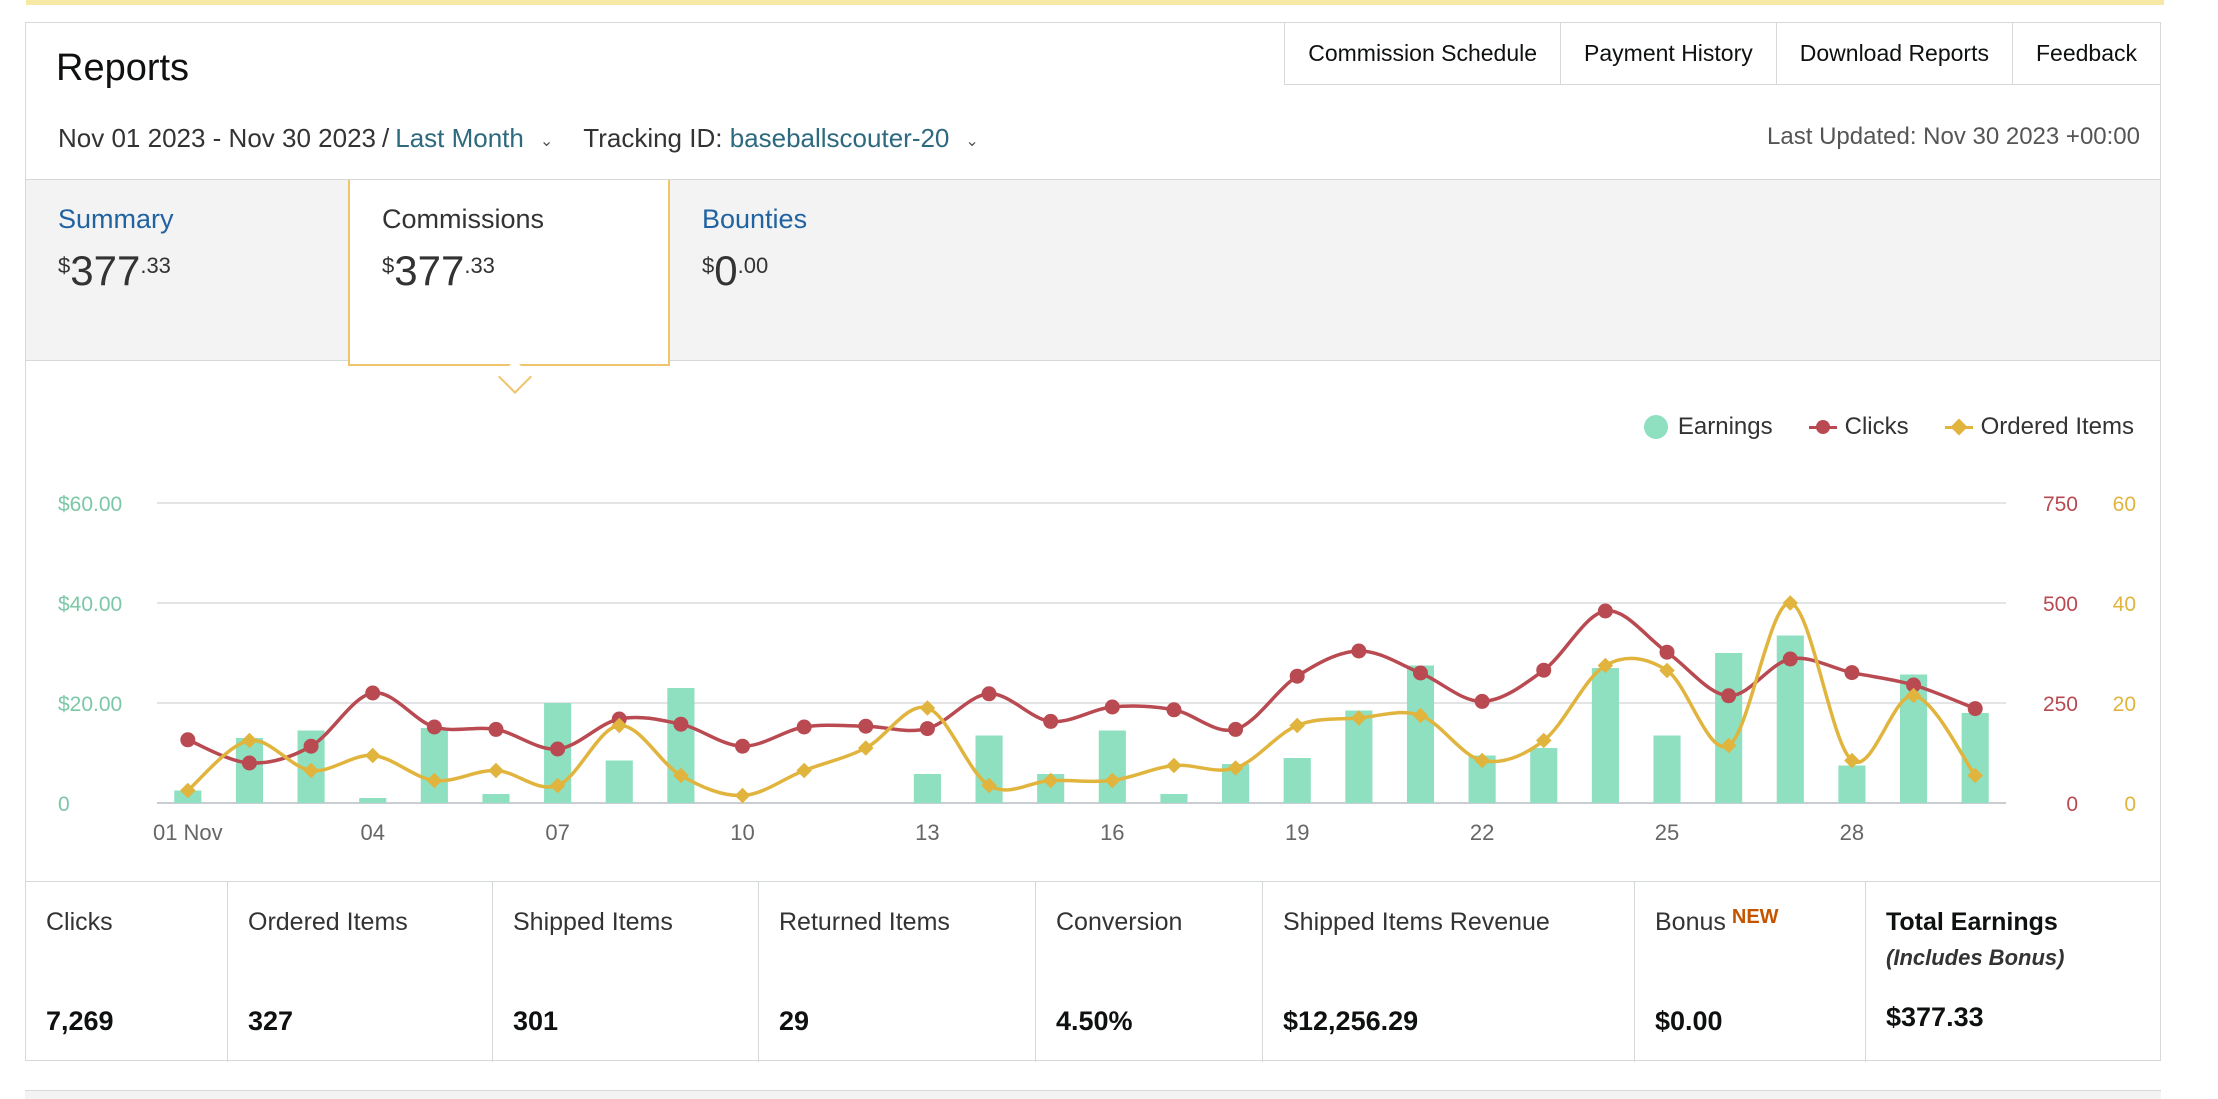 The height and width of the screenshot is (1099, 2218). What do you see at coordinates (847, 271) in the screenshot?
I see `tab-bounties-amount: $ 0 .00` at bounding box center [847, 271].